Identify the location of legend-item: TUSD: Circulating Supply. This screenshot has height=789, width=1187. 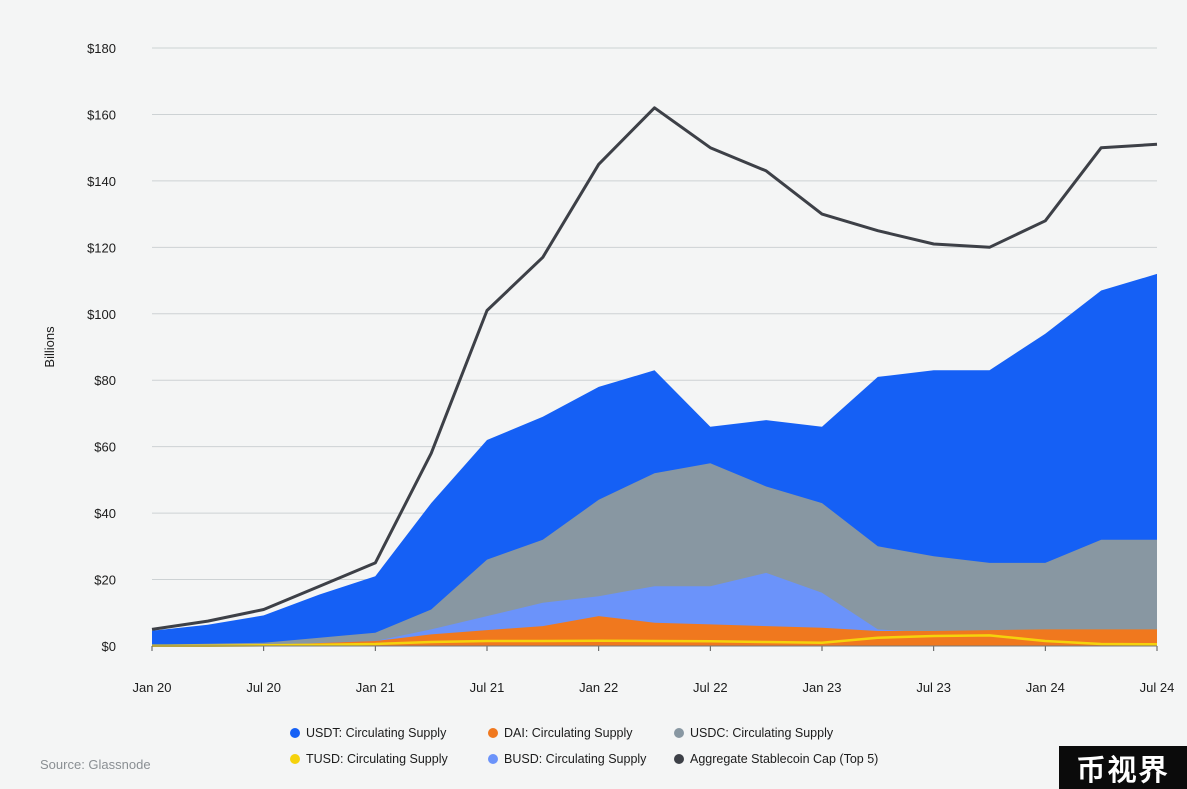
(385, 759).